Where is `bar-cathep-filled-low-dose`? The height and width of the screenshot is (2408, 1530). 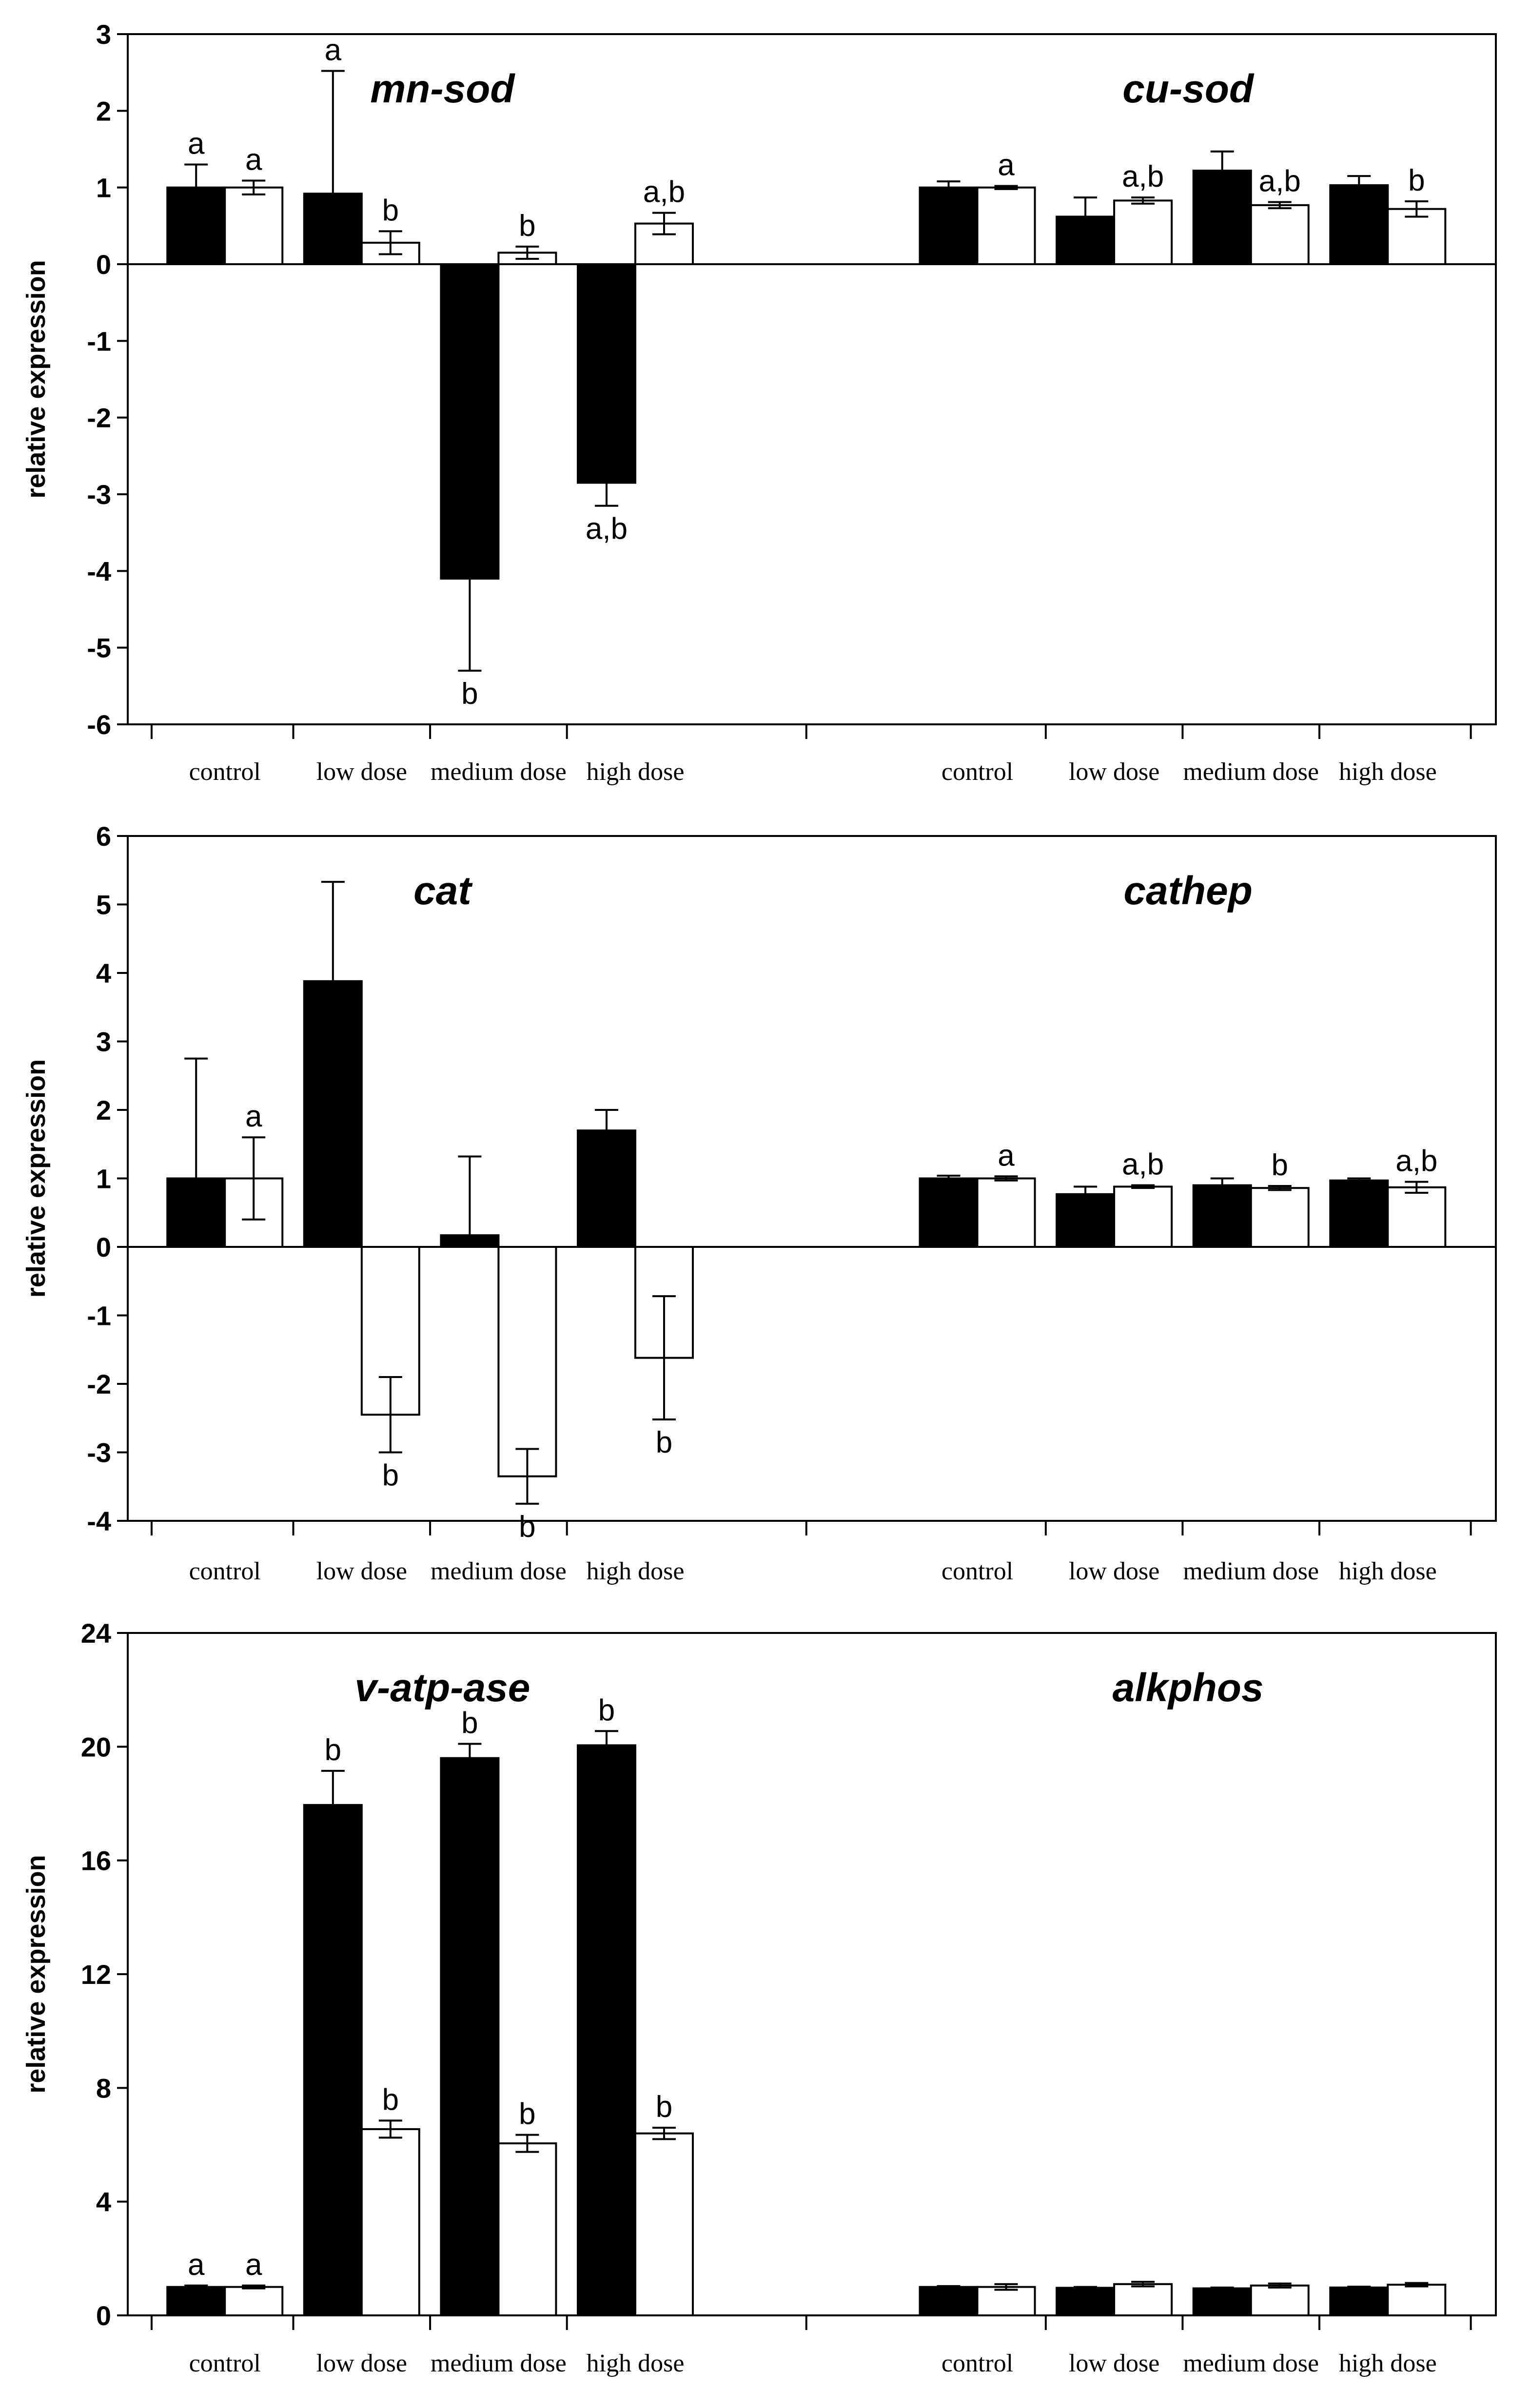
bar-cathep-filled-low-dose is located at coordinates (1086, 1220).